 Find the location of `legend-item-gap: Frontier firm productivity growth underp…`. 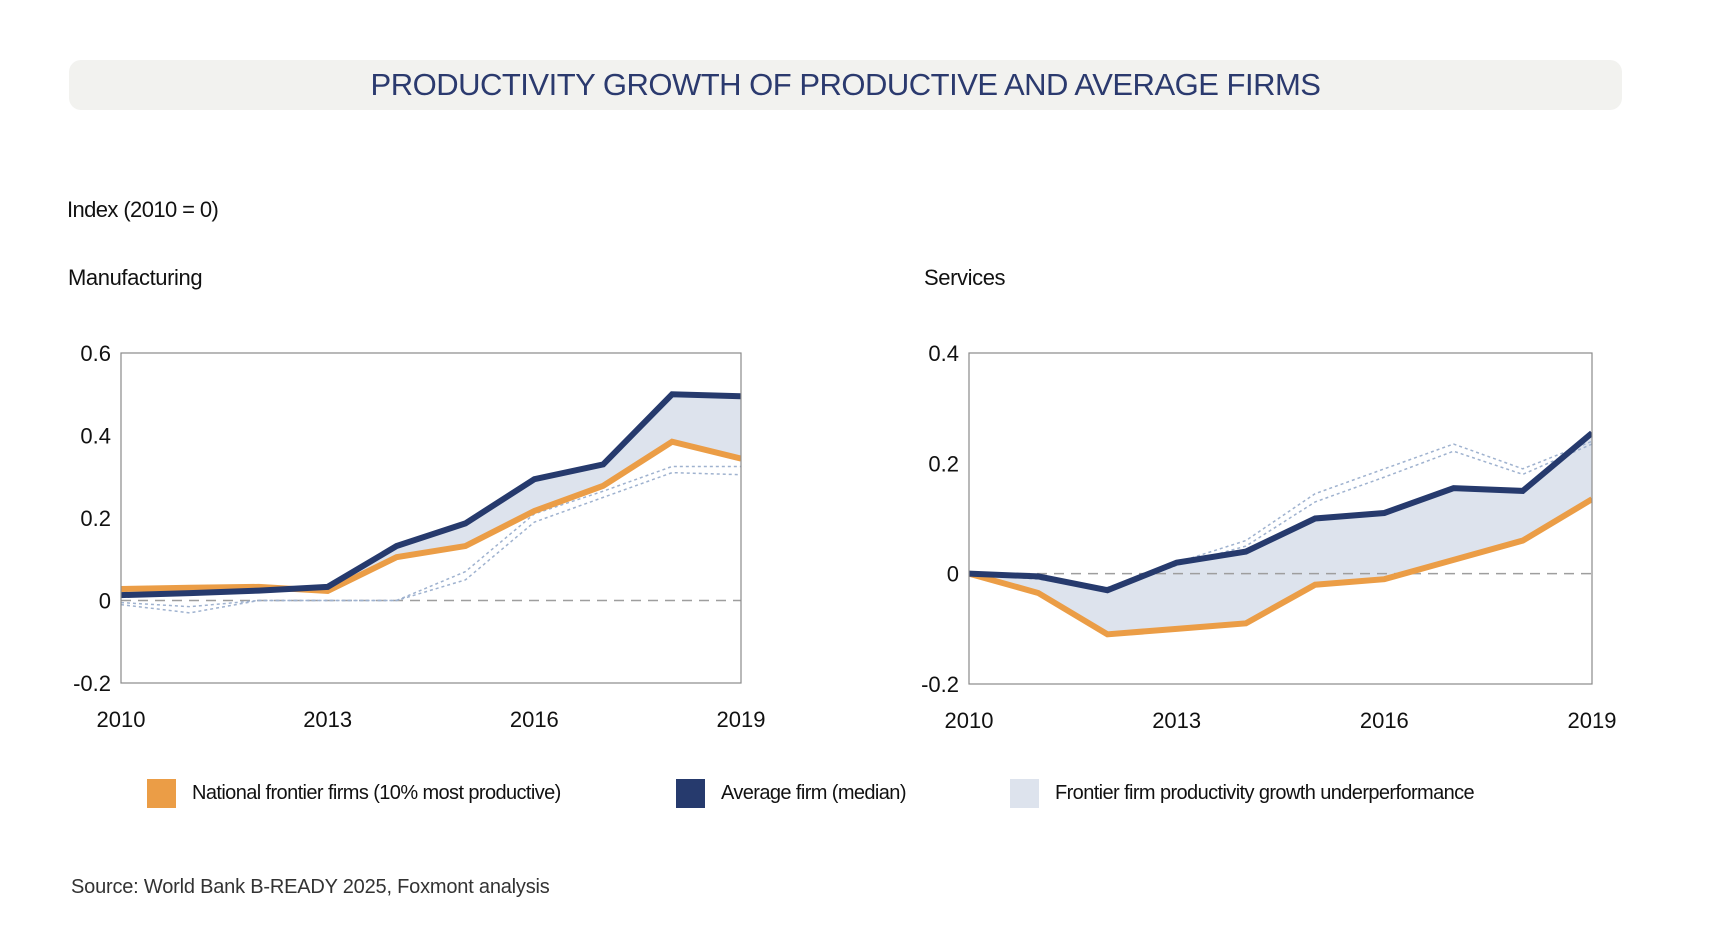

legend-item-gap: Frontier firm productivity growth underp… is located at coordinates (1242, 793).